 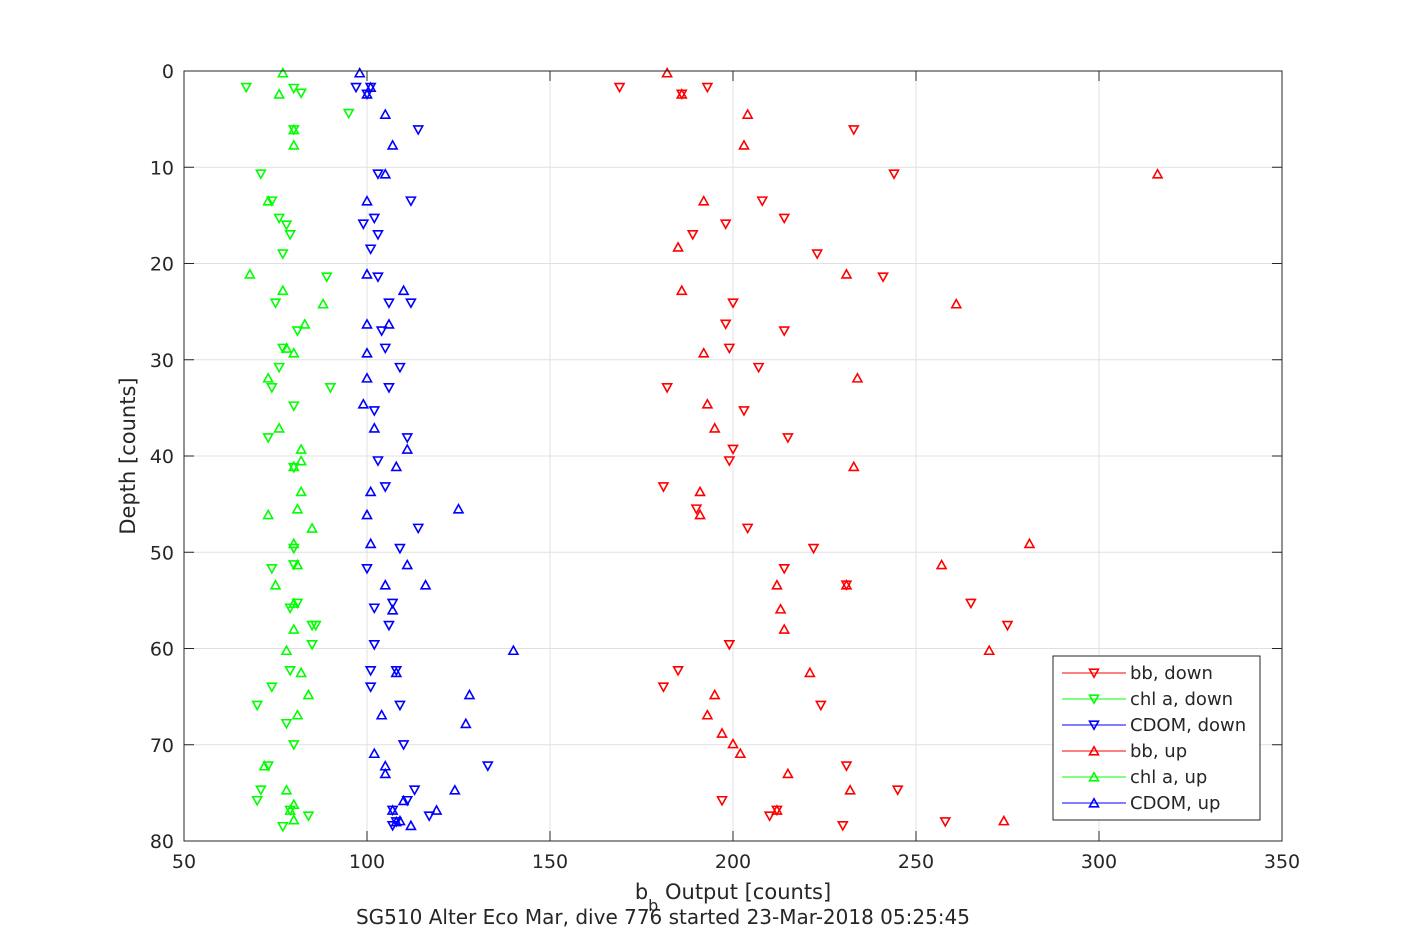 I want to click on y-tick-label: 60, so click(x=162, y=650).